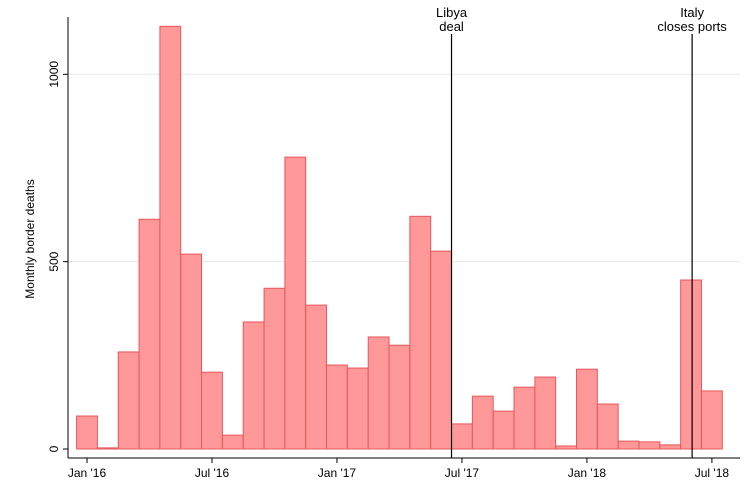  I want to click on y-axis-label: Monthly border deaths, so click(30, 238).